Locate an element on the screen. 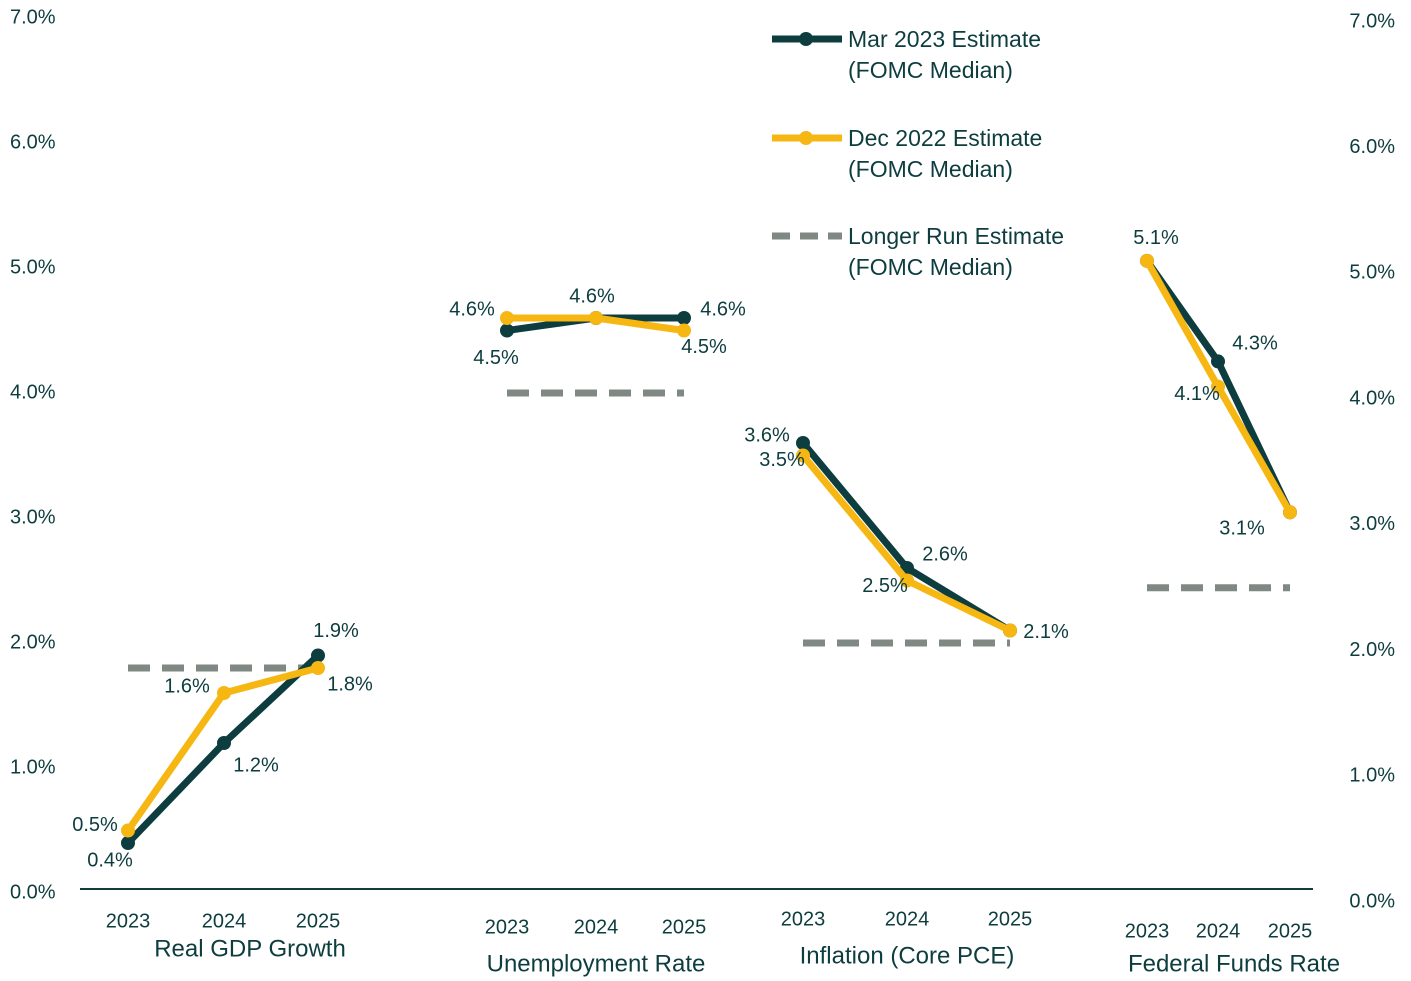 This screenshot has width=1411, height=981. y2-tick-label: 5.0% is located at coordinates (1372, 273).